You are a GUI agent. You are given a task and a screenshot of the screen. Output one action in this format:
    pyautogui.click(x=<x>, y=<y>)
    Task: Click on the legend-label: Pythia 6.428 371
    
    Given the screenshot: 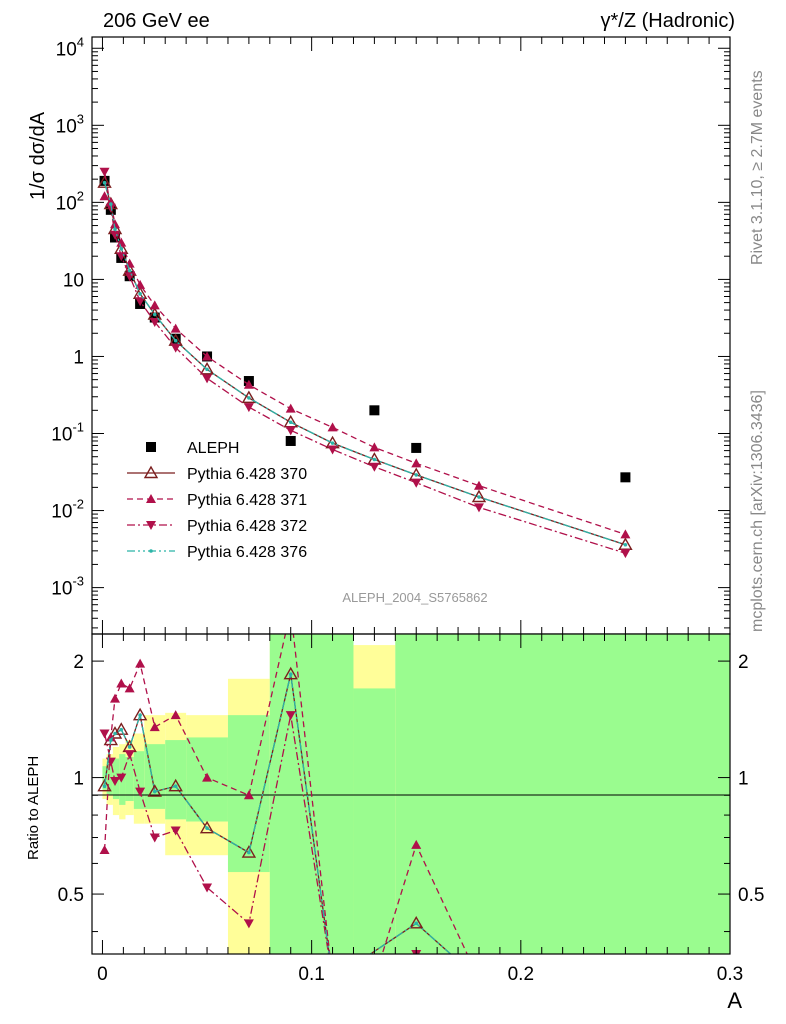 What is the action you would take?
    pyautogui.click(x=247, y=500)
    